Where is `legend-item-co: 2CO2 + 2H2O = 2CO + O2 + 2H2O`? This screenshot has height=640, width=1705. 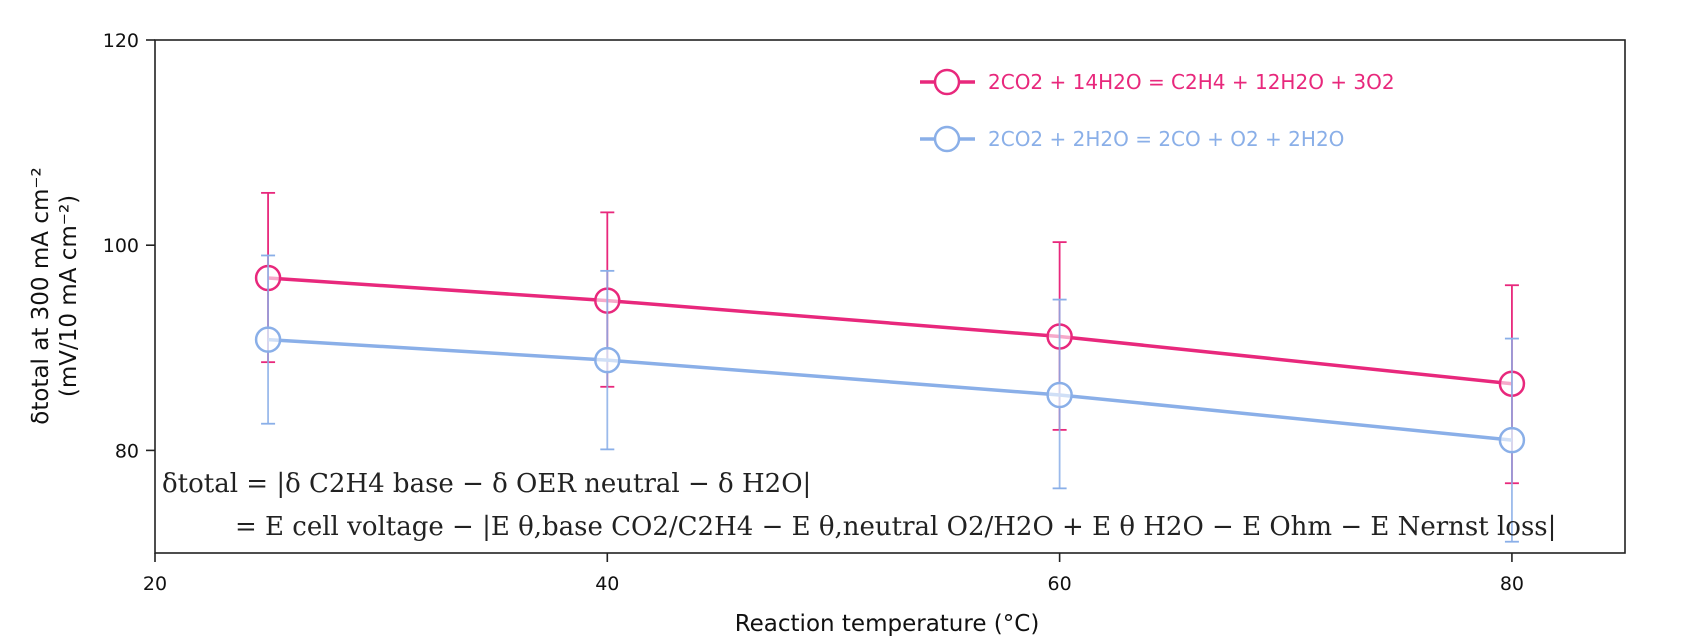 legend-item-co: 2CO2 + 2H2O = 2CO + O2 + 2H2O is located at coordinates (1132, 139).